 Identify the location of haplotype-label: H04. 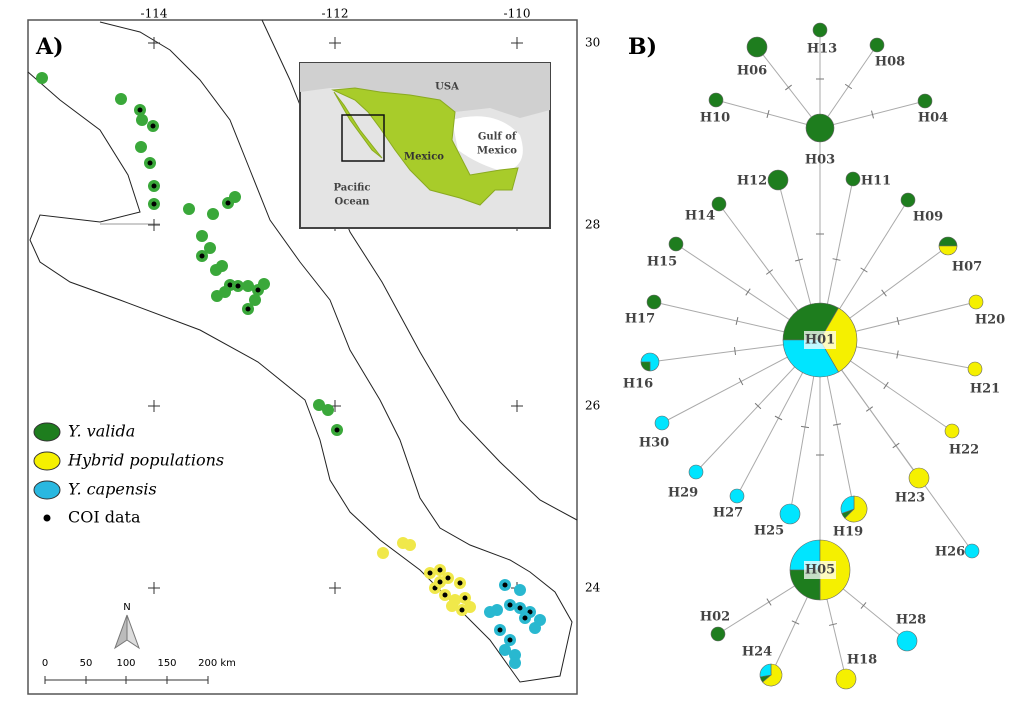
(933, 118).